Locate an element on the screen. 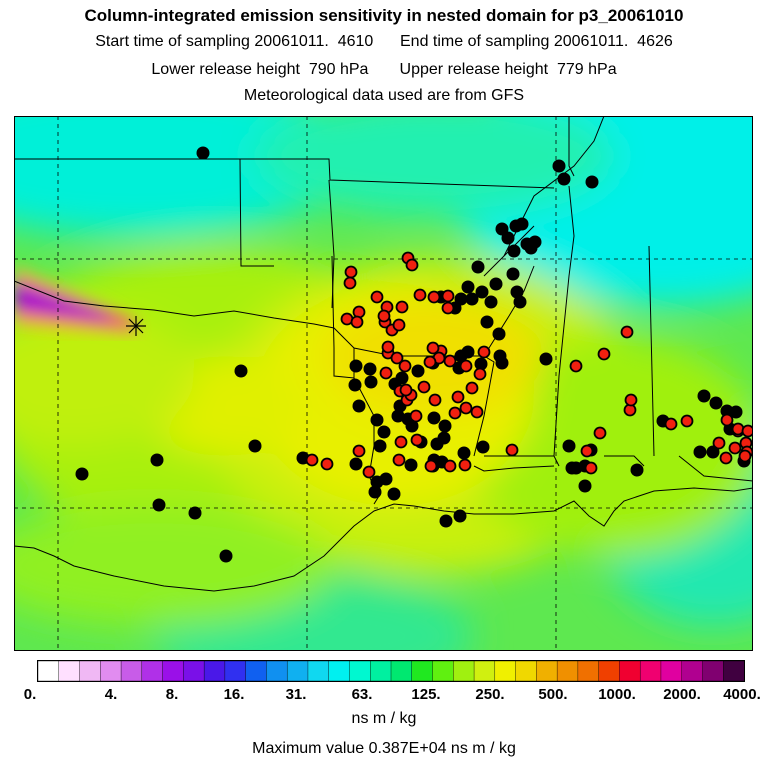 Image resolution: width=768 pixels, height=768 pixels. legend-tick-label: 500. is located at coordinates (552, 694).